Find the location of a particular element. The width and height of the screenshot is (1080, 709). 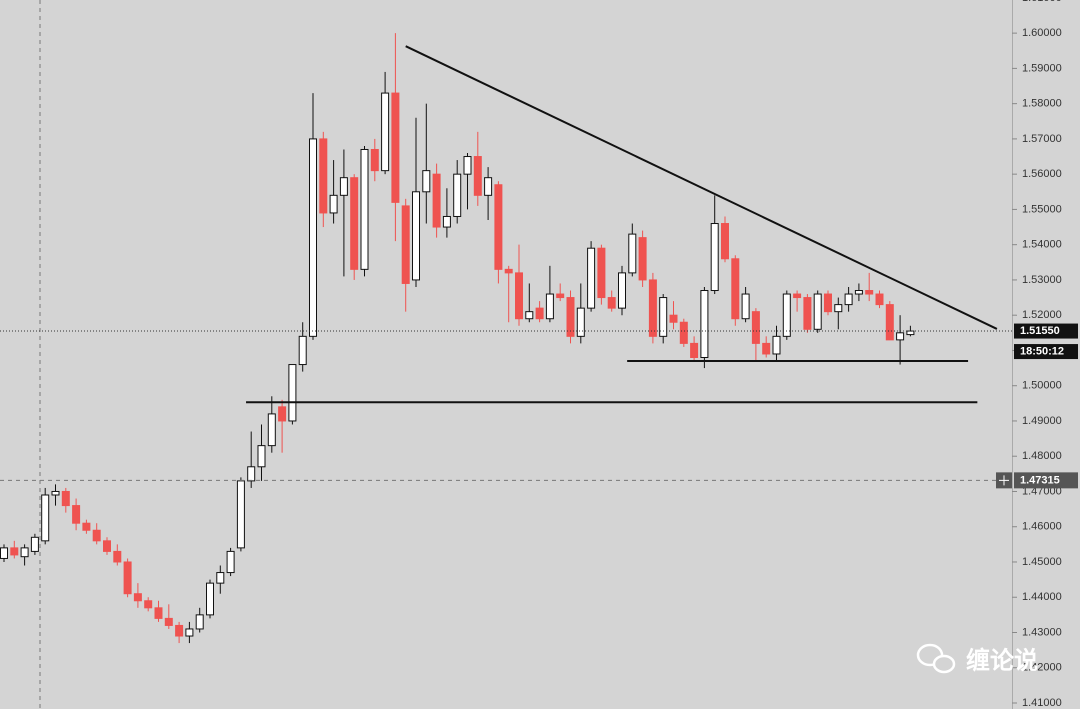

countdown-label: 18:50:12 is located at coordinates (1042, 351).